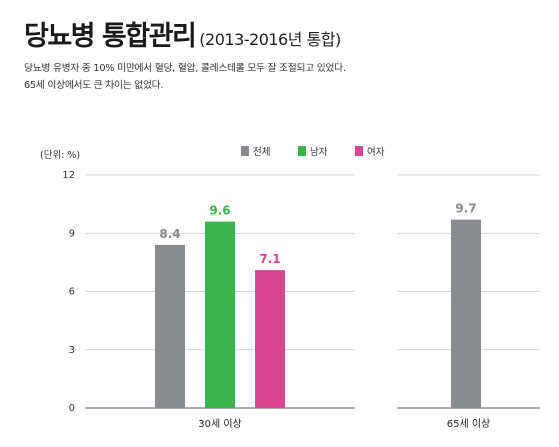 The height and width of the screenshot is (447, 559). Describe the element at coordinates (319, 152) in the screenshot. I see `legend-label-1: 남자` at that location.